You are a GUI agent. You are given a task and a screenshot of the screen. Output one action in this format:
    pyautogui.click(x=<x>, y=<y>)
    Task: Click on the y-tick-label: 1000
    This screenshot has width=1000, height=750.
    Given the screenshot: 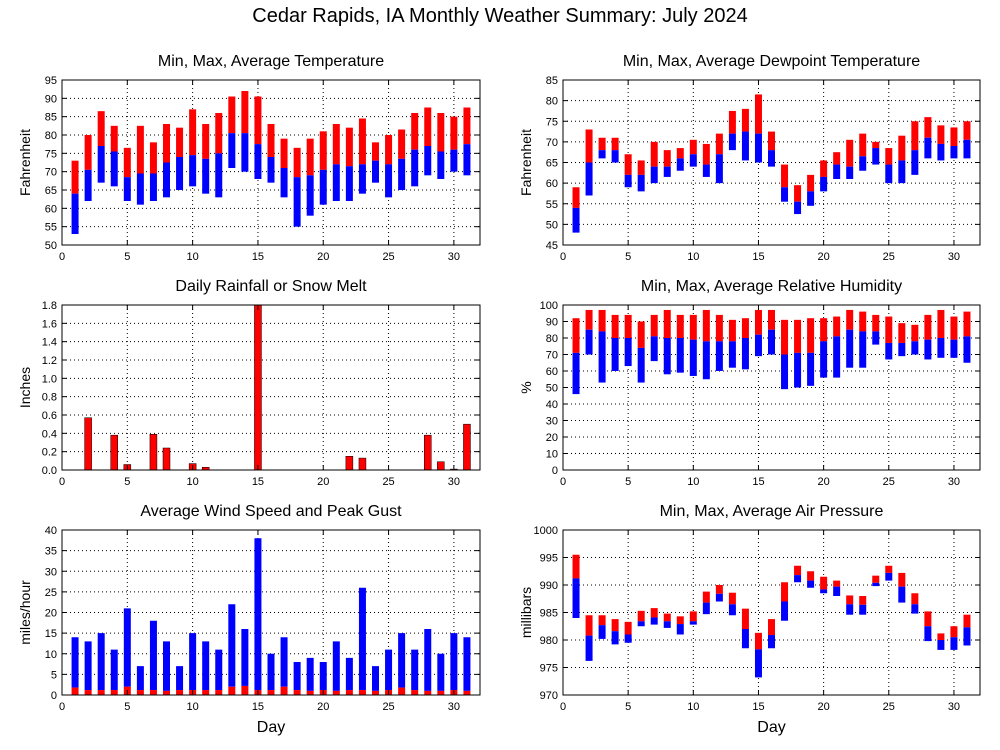 What is the action you would take?
    pyautogui.click(x=546, y=531)
    